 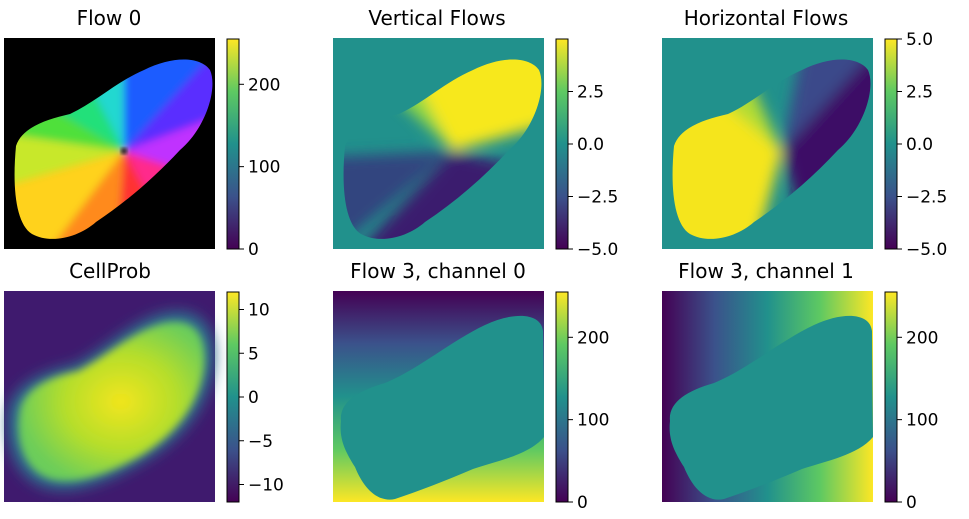 I want to click on colorbar-5: 0 100 200, so click(x=911, y=402).